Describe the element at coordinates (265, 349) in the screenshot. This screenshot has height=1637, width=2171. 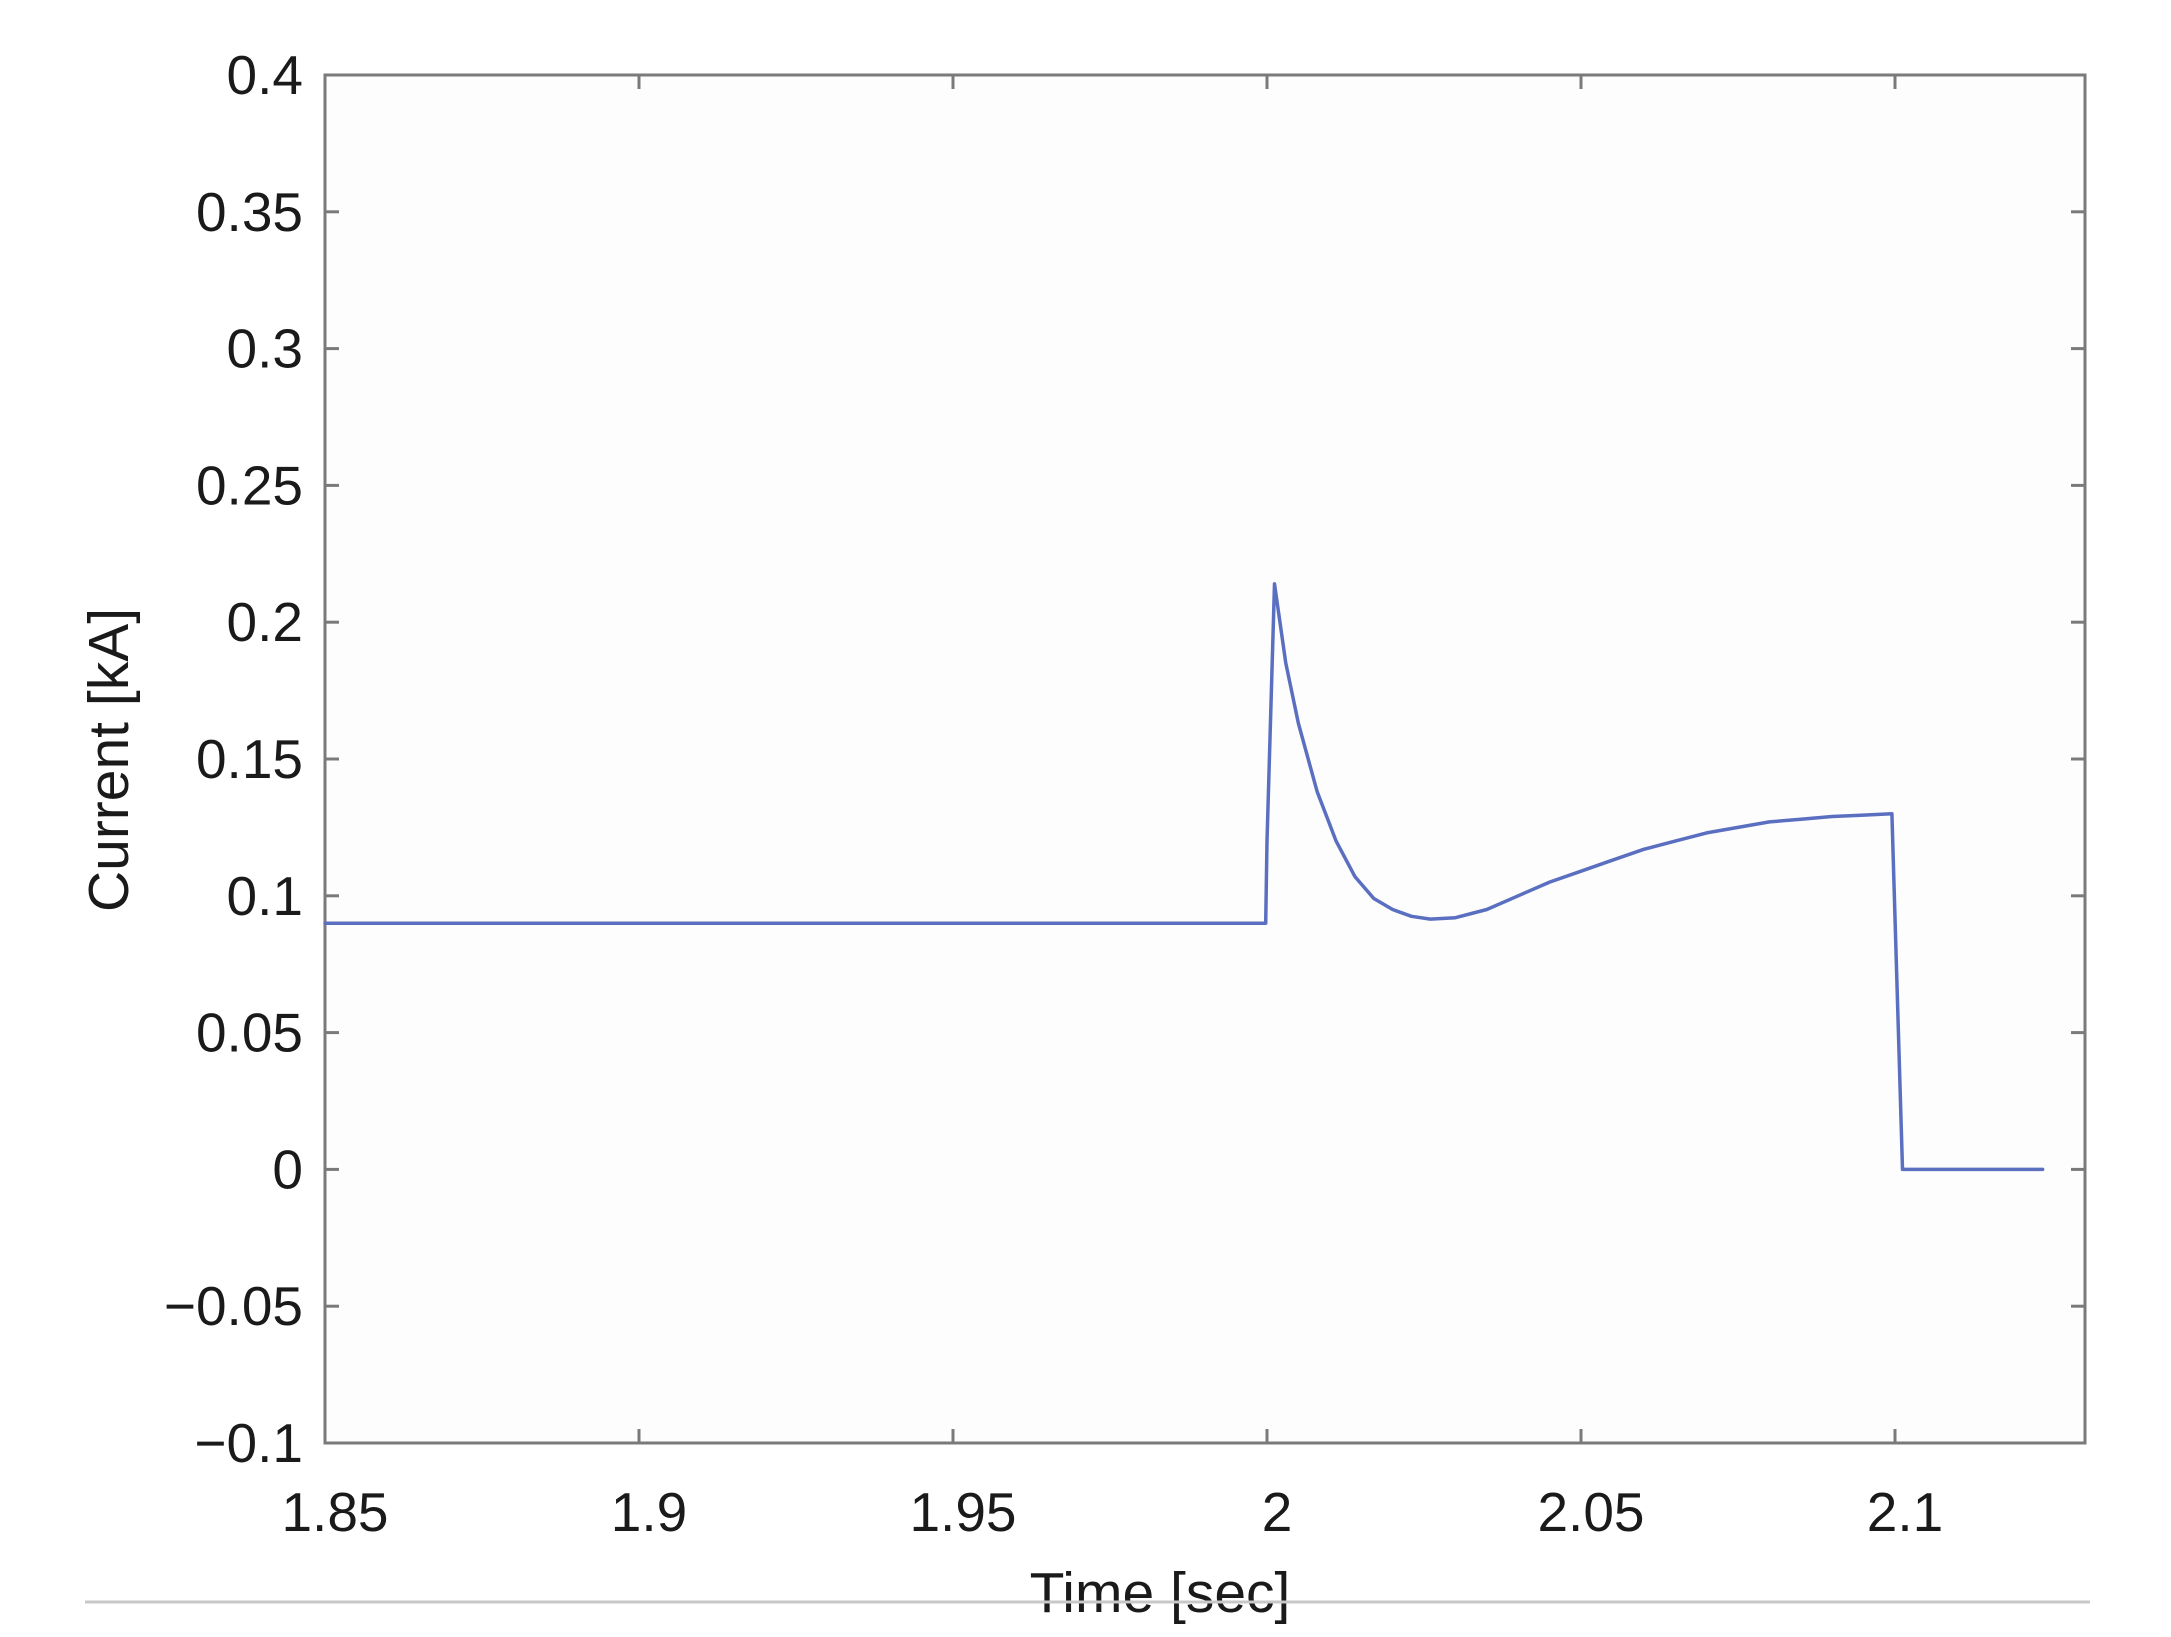
I see `y-tick-label: 0.3` at that location.